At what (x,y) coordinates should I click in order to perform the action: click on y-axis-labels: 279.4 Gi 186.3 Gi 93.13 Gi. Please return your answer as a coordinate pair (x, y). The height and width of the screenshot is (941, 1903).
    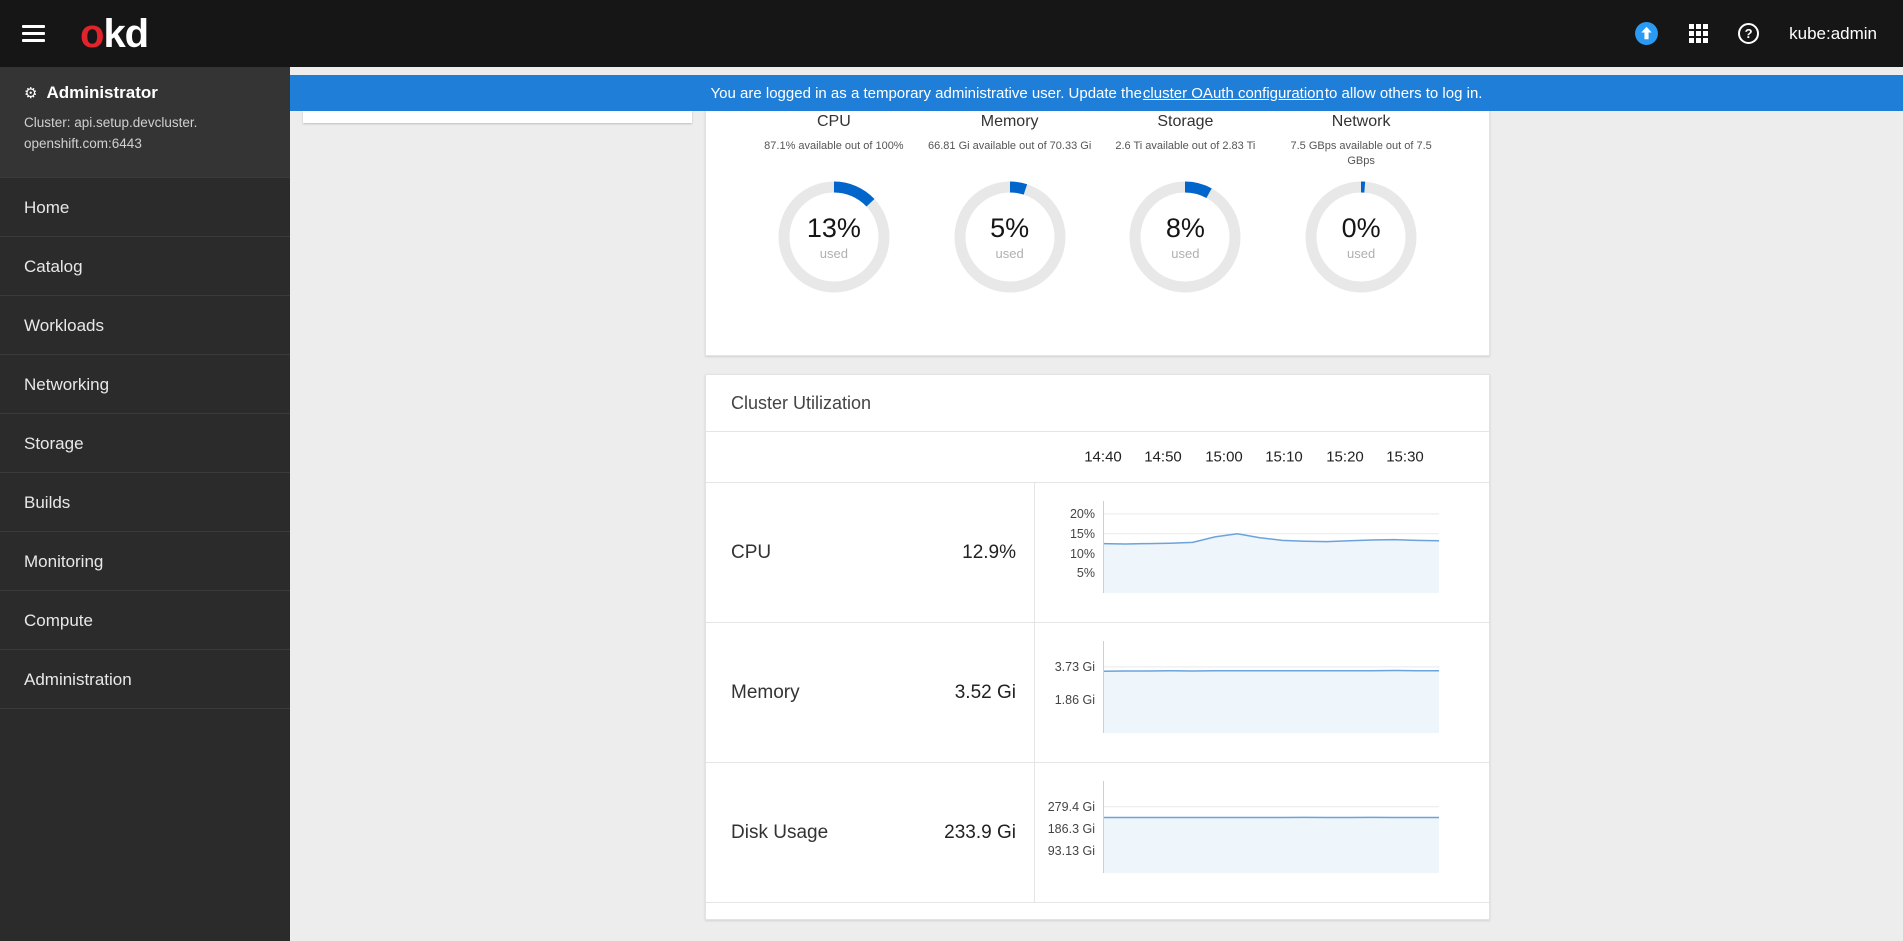
    Looking at the image, I should click on (1071, 828).